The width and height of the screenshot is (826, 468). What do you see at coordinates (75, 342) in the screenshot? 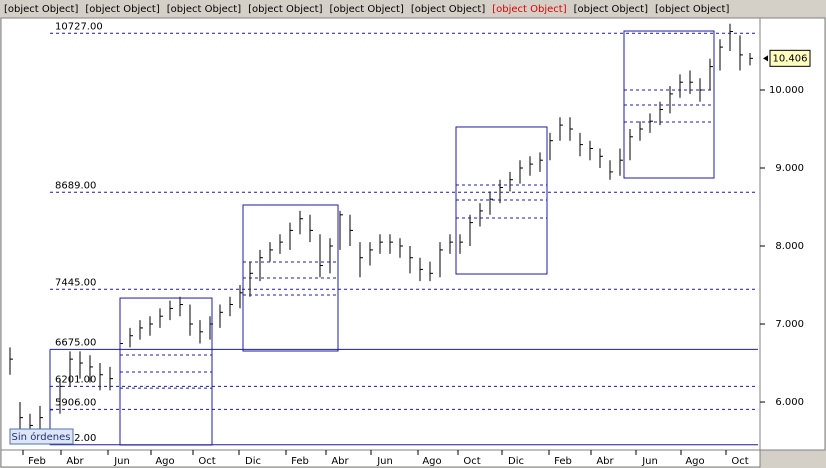
I see `level-label: 6675.00` at bounding box center [75, 342].